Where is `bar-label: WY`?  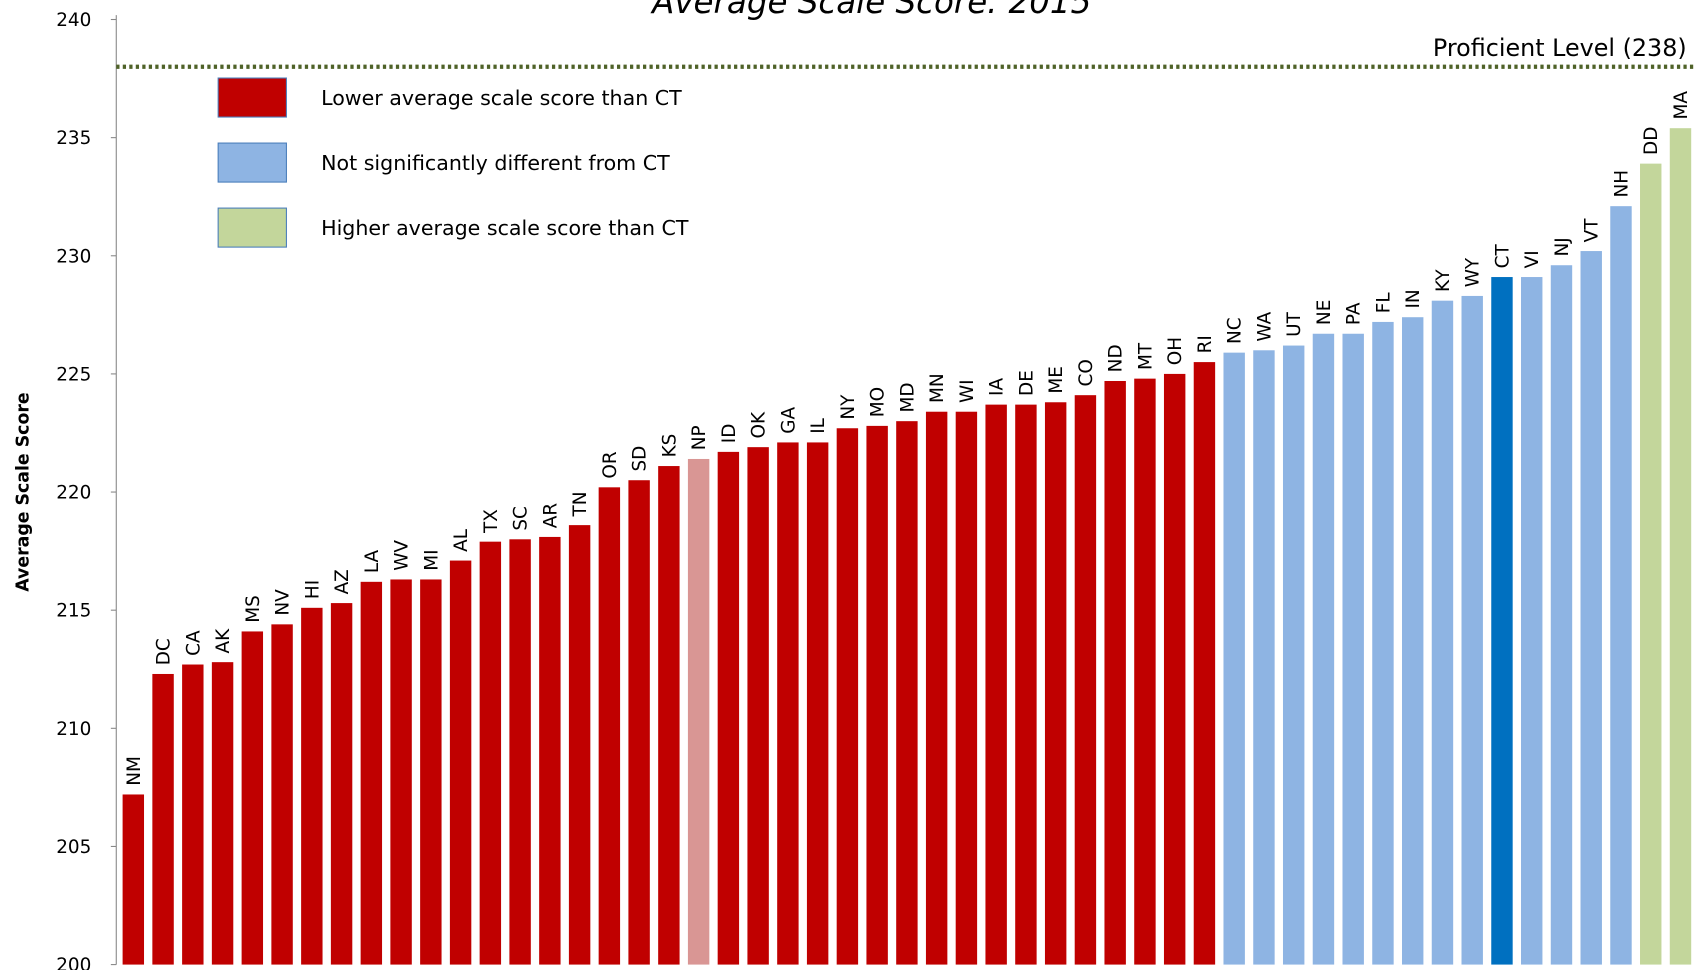
bar-label: WY is located at coordinates (1473, 272).